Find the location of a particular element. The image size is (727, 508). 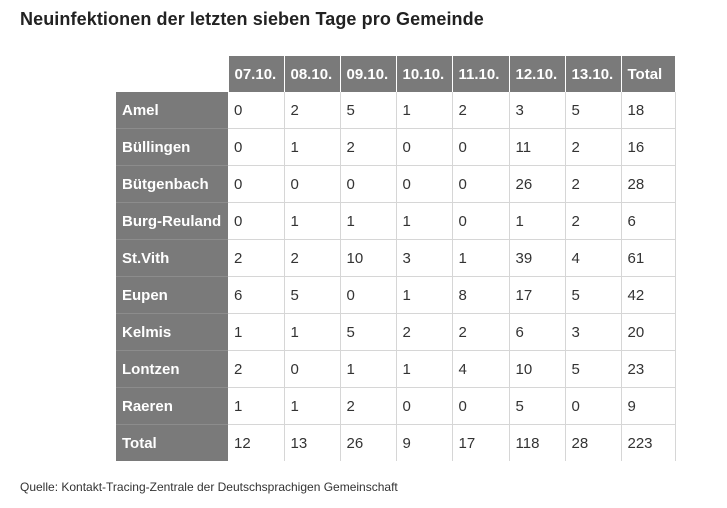

table-row: Burg-Reuland 0 1 1 1 0 1 2 6 is located at coordinates (396, 221).